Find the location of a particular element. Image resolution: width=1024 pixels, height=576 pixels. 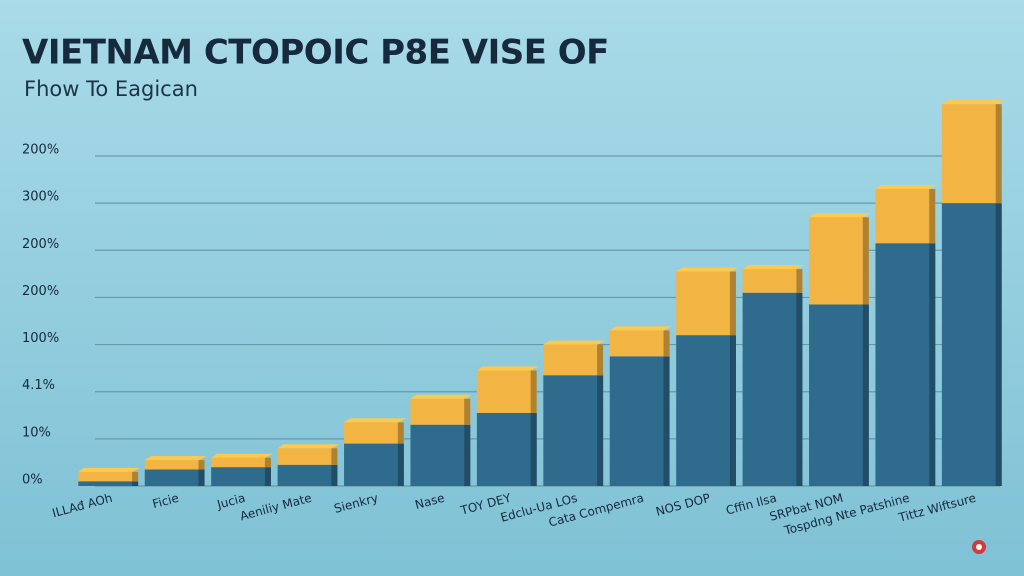

x-tick-label: Ficie is located at coordinates (165, 501).